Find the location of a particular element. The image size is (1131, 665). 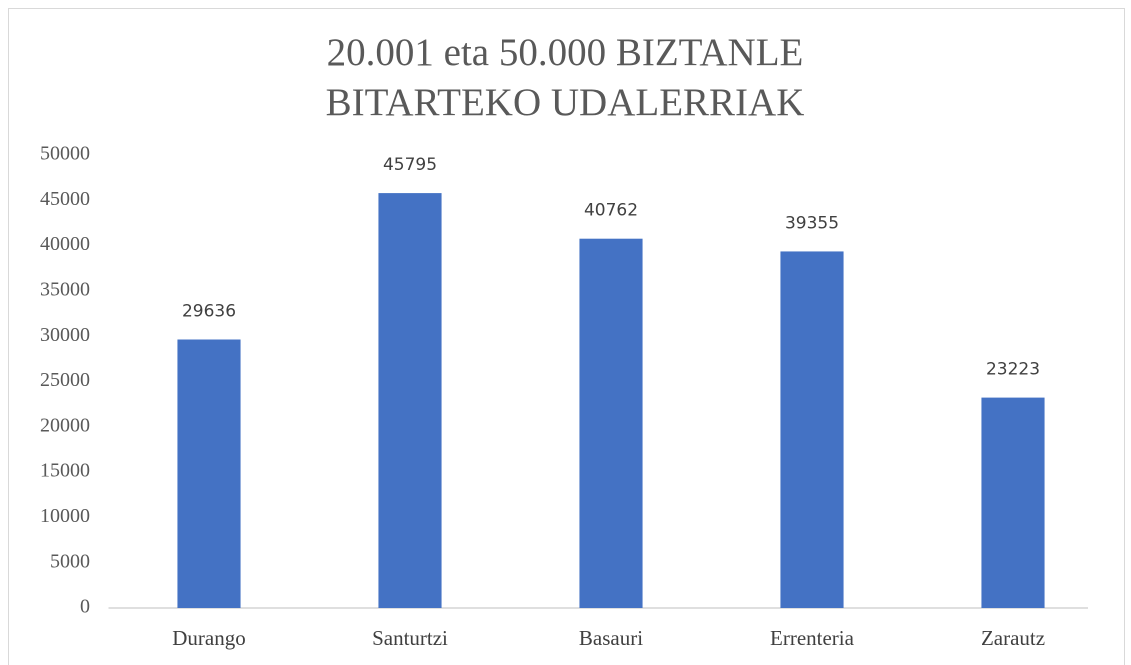

x-tick-label: Basauri is located at coordinates (611, 638).